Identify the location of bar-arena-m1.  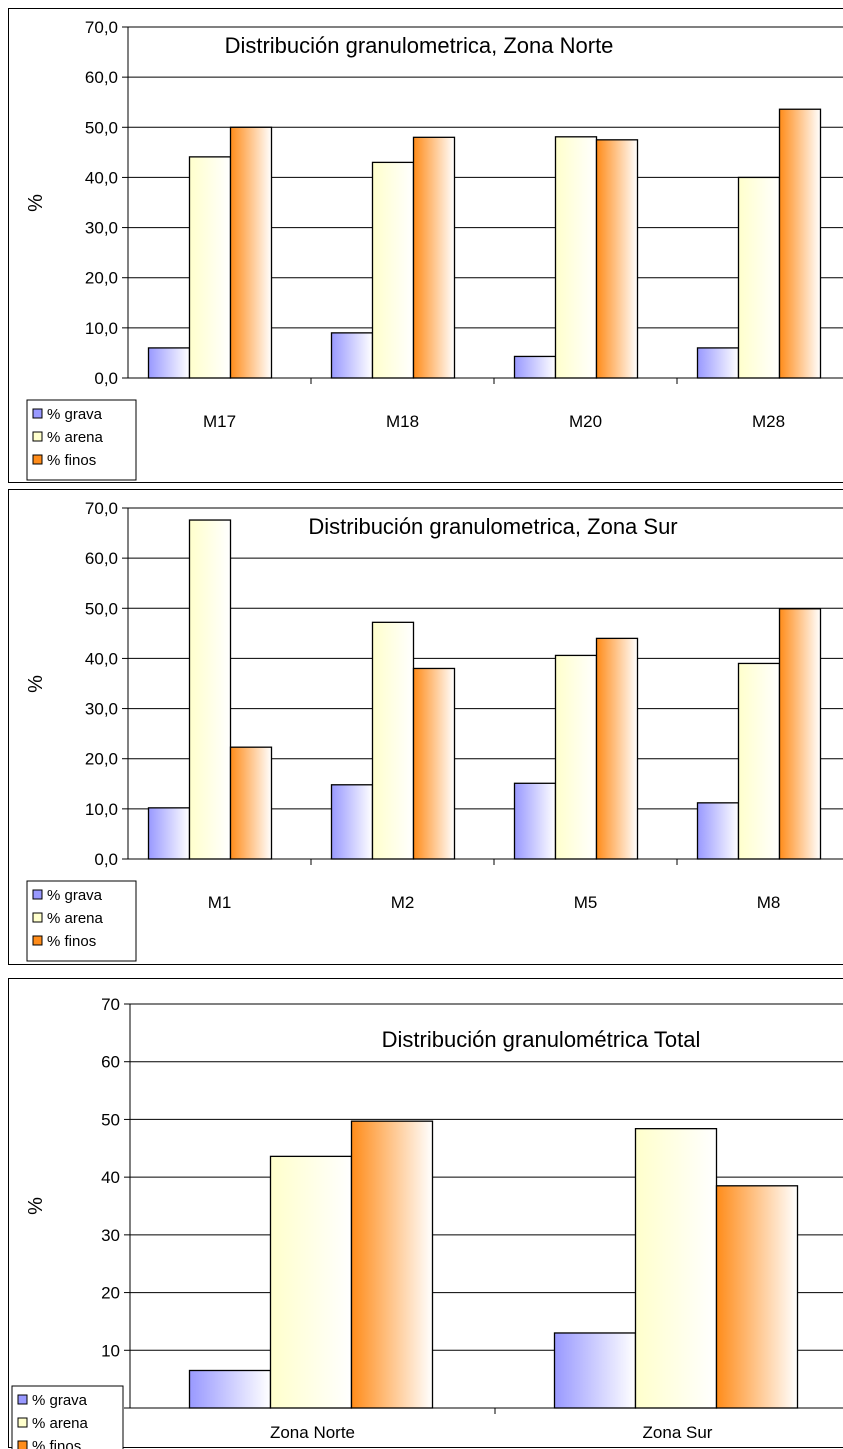
(210, 689).